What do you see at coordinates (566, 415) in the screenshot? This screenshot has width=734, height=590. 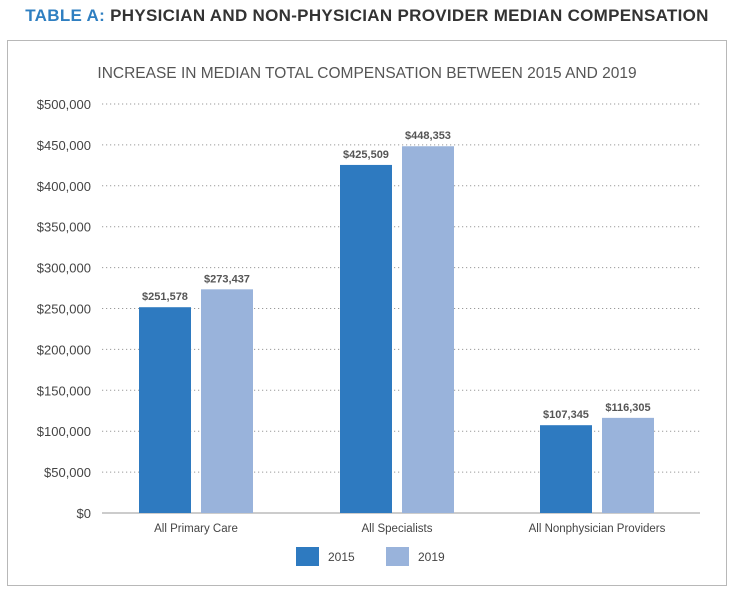 I see `data-label: $107,345` at bounding box center [566, 415].